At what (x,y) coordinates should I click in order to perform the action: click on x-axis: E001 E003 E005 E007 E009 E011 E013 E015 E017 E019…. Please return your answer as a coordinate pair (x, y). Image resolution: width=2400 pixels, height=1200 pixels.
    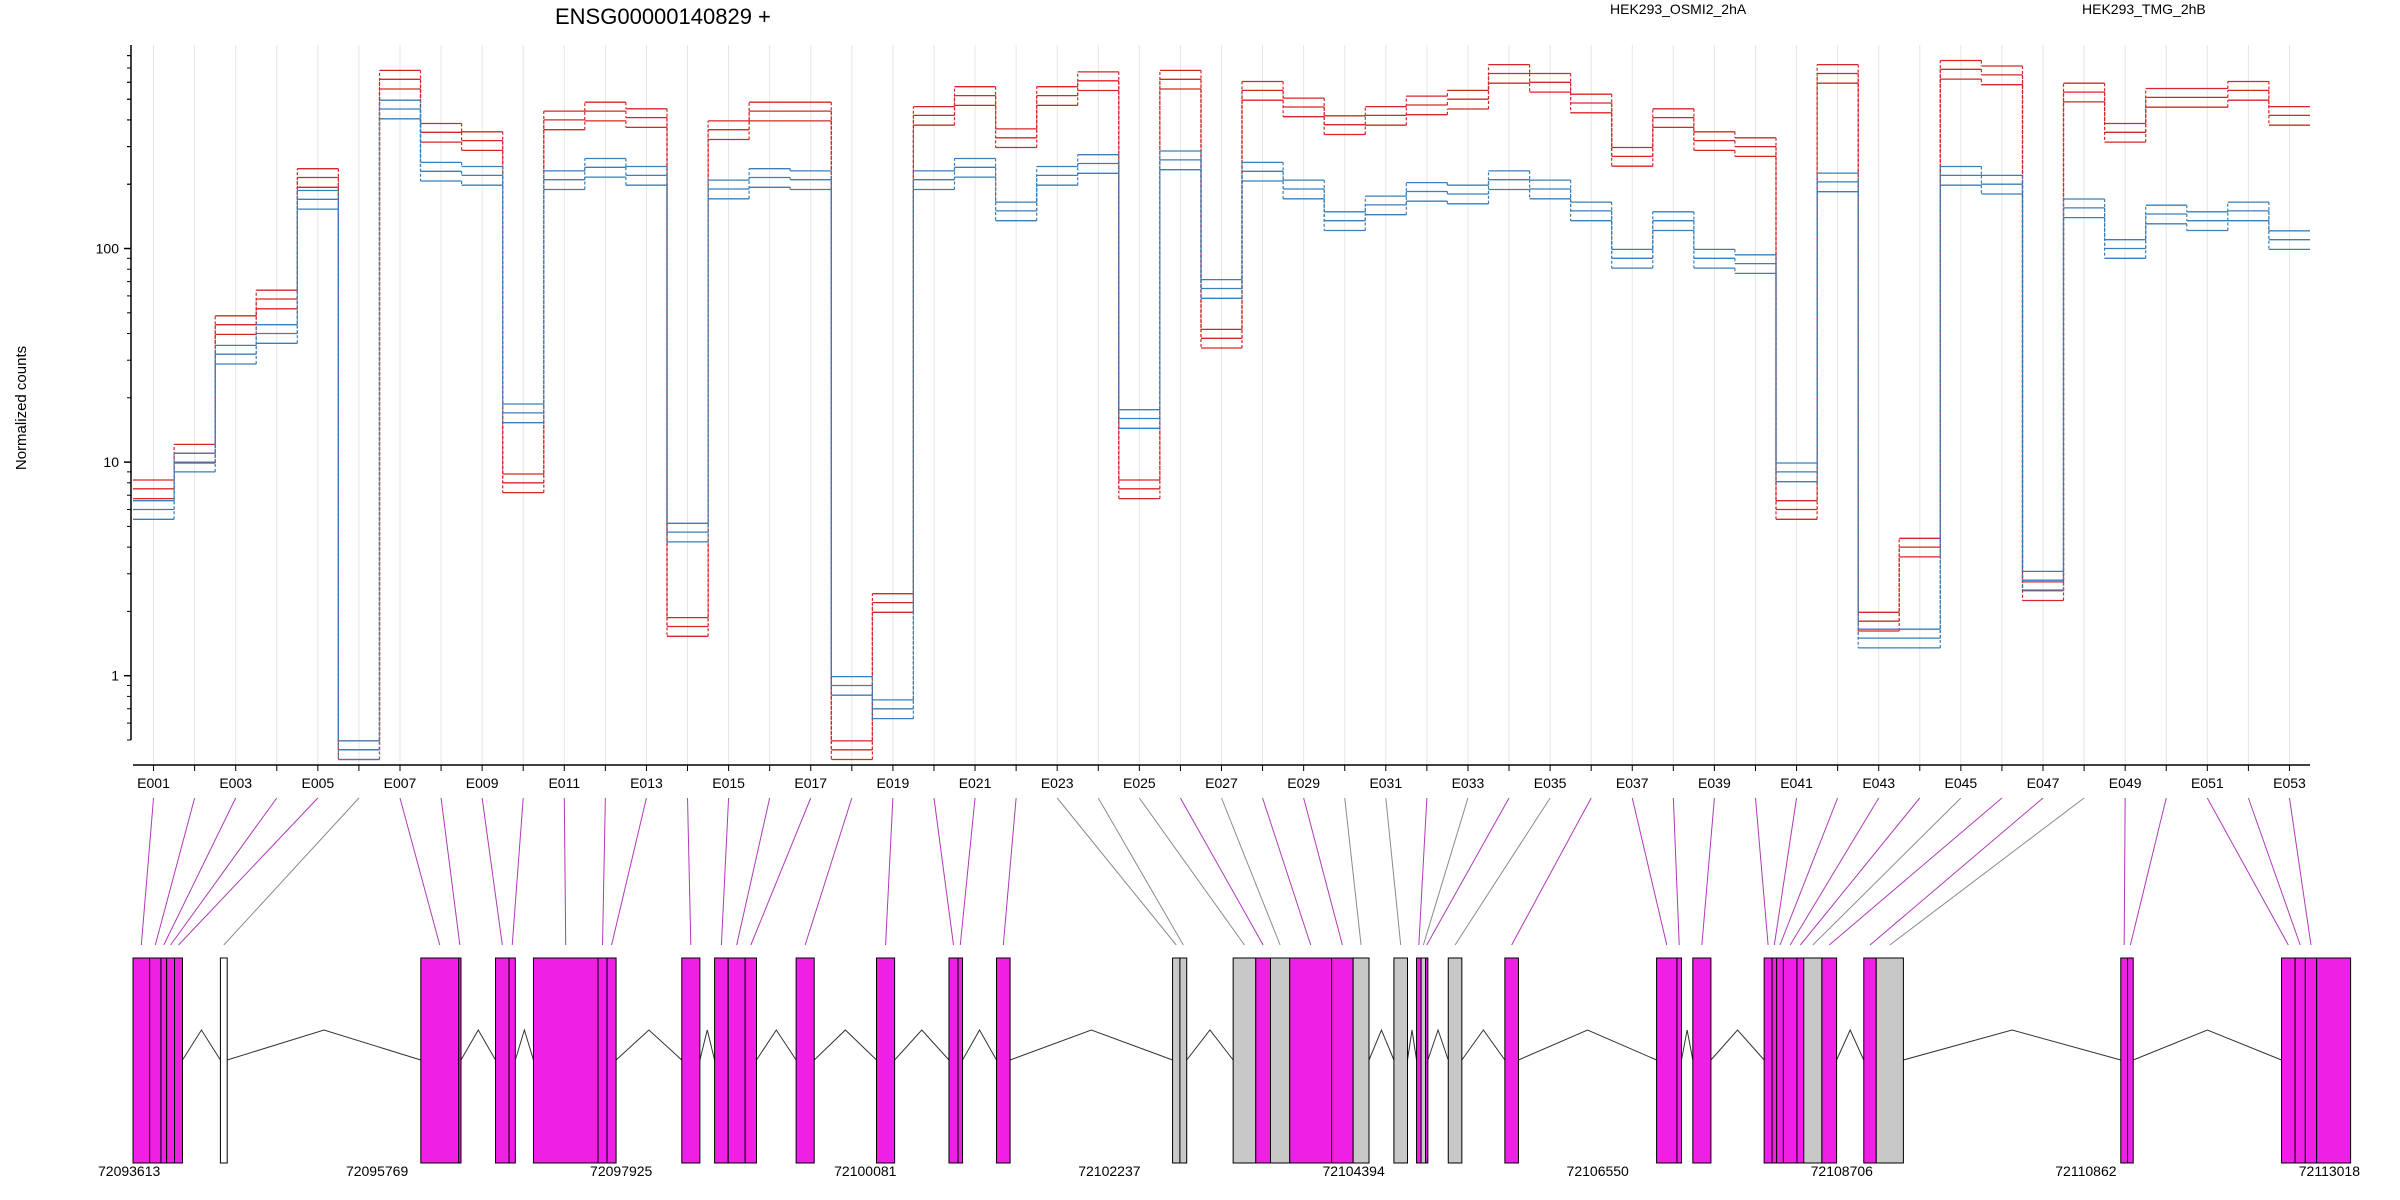
    Looking at the image, I should click on (1221, 777).